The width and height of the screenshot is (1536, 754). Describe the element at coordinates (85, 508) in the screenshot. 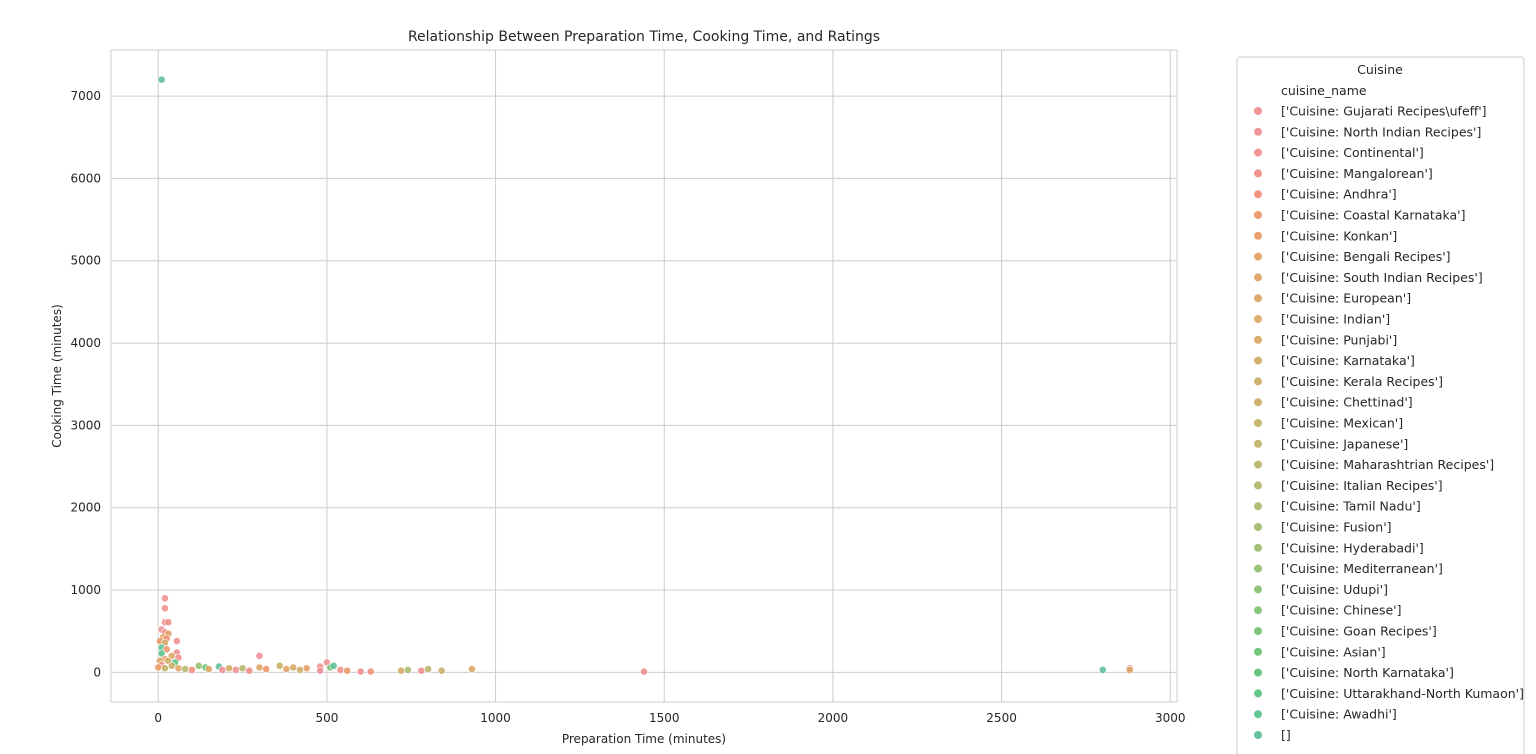

I see `y-tick-label: 2000` at that location.